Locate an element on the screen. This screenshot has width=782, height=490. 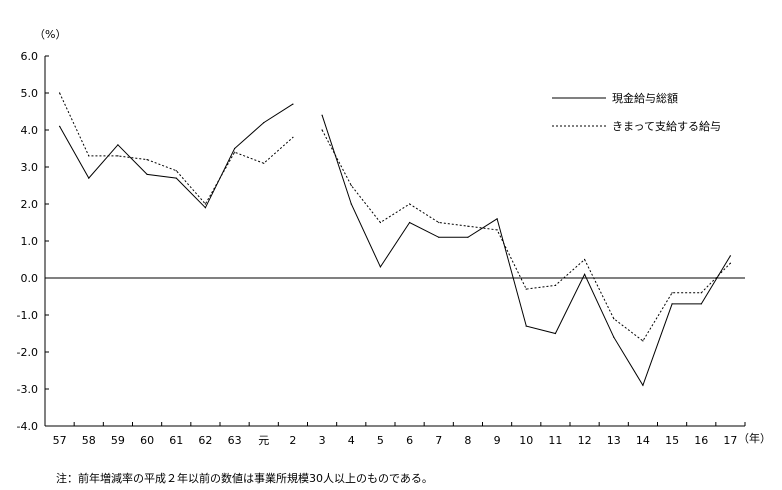
x-tick-label: 9 is located at coordinates (497, 440).